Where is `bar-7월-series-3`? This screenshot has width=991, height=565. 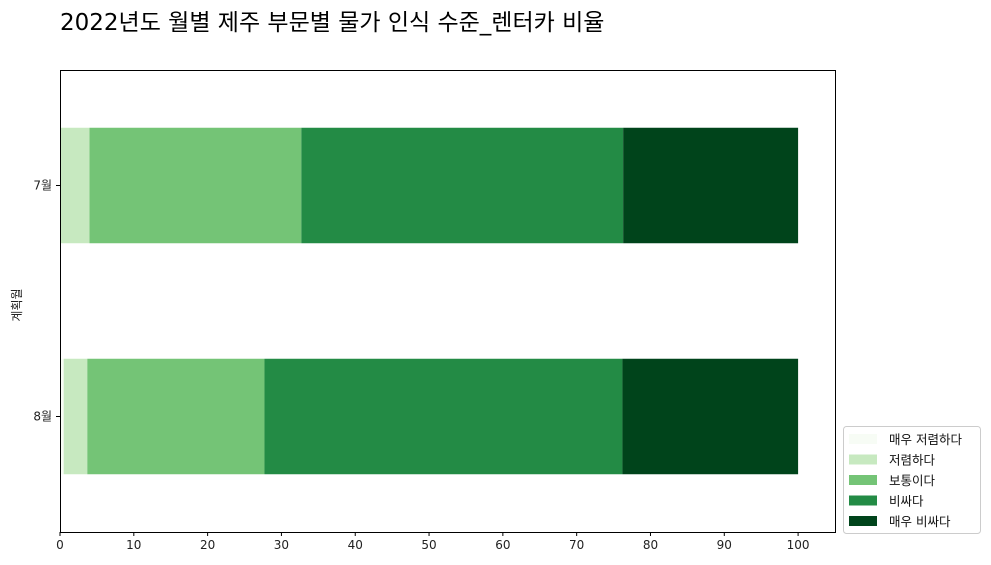 bar-7월-series-3 is located at coordinates (462, 185).